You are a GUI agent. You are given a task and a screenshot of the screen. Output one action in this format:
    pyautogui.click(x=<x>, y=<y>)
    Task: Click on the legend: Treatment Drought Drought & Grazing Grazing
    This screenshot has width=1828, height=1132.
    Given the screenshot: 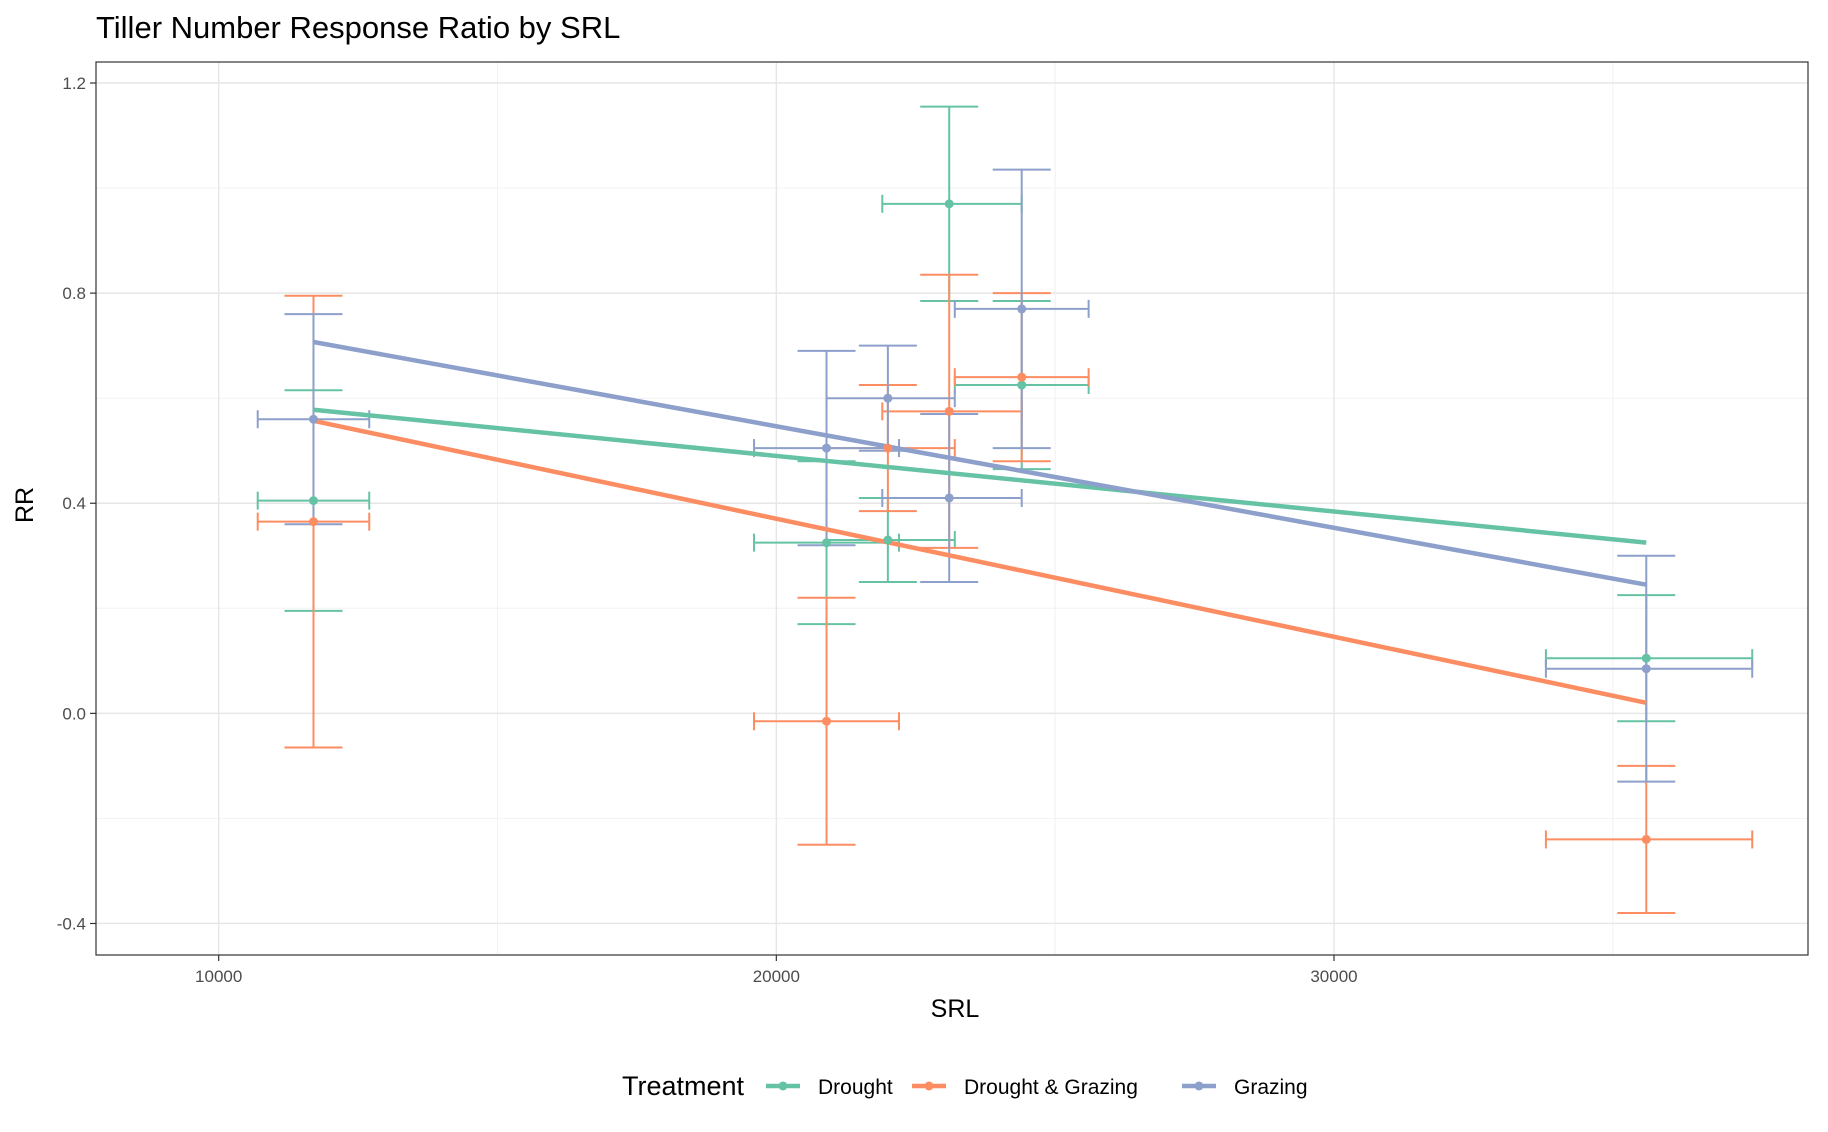 What is the action you would take?
    pyautogui.click(x=965, y=1086)
    